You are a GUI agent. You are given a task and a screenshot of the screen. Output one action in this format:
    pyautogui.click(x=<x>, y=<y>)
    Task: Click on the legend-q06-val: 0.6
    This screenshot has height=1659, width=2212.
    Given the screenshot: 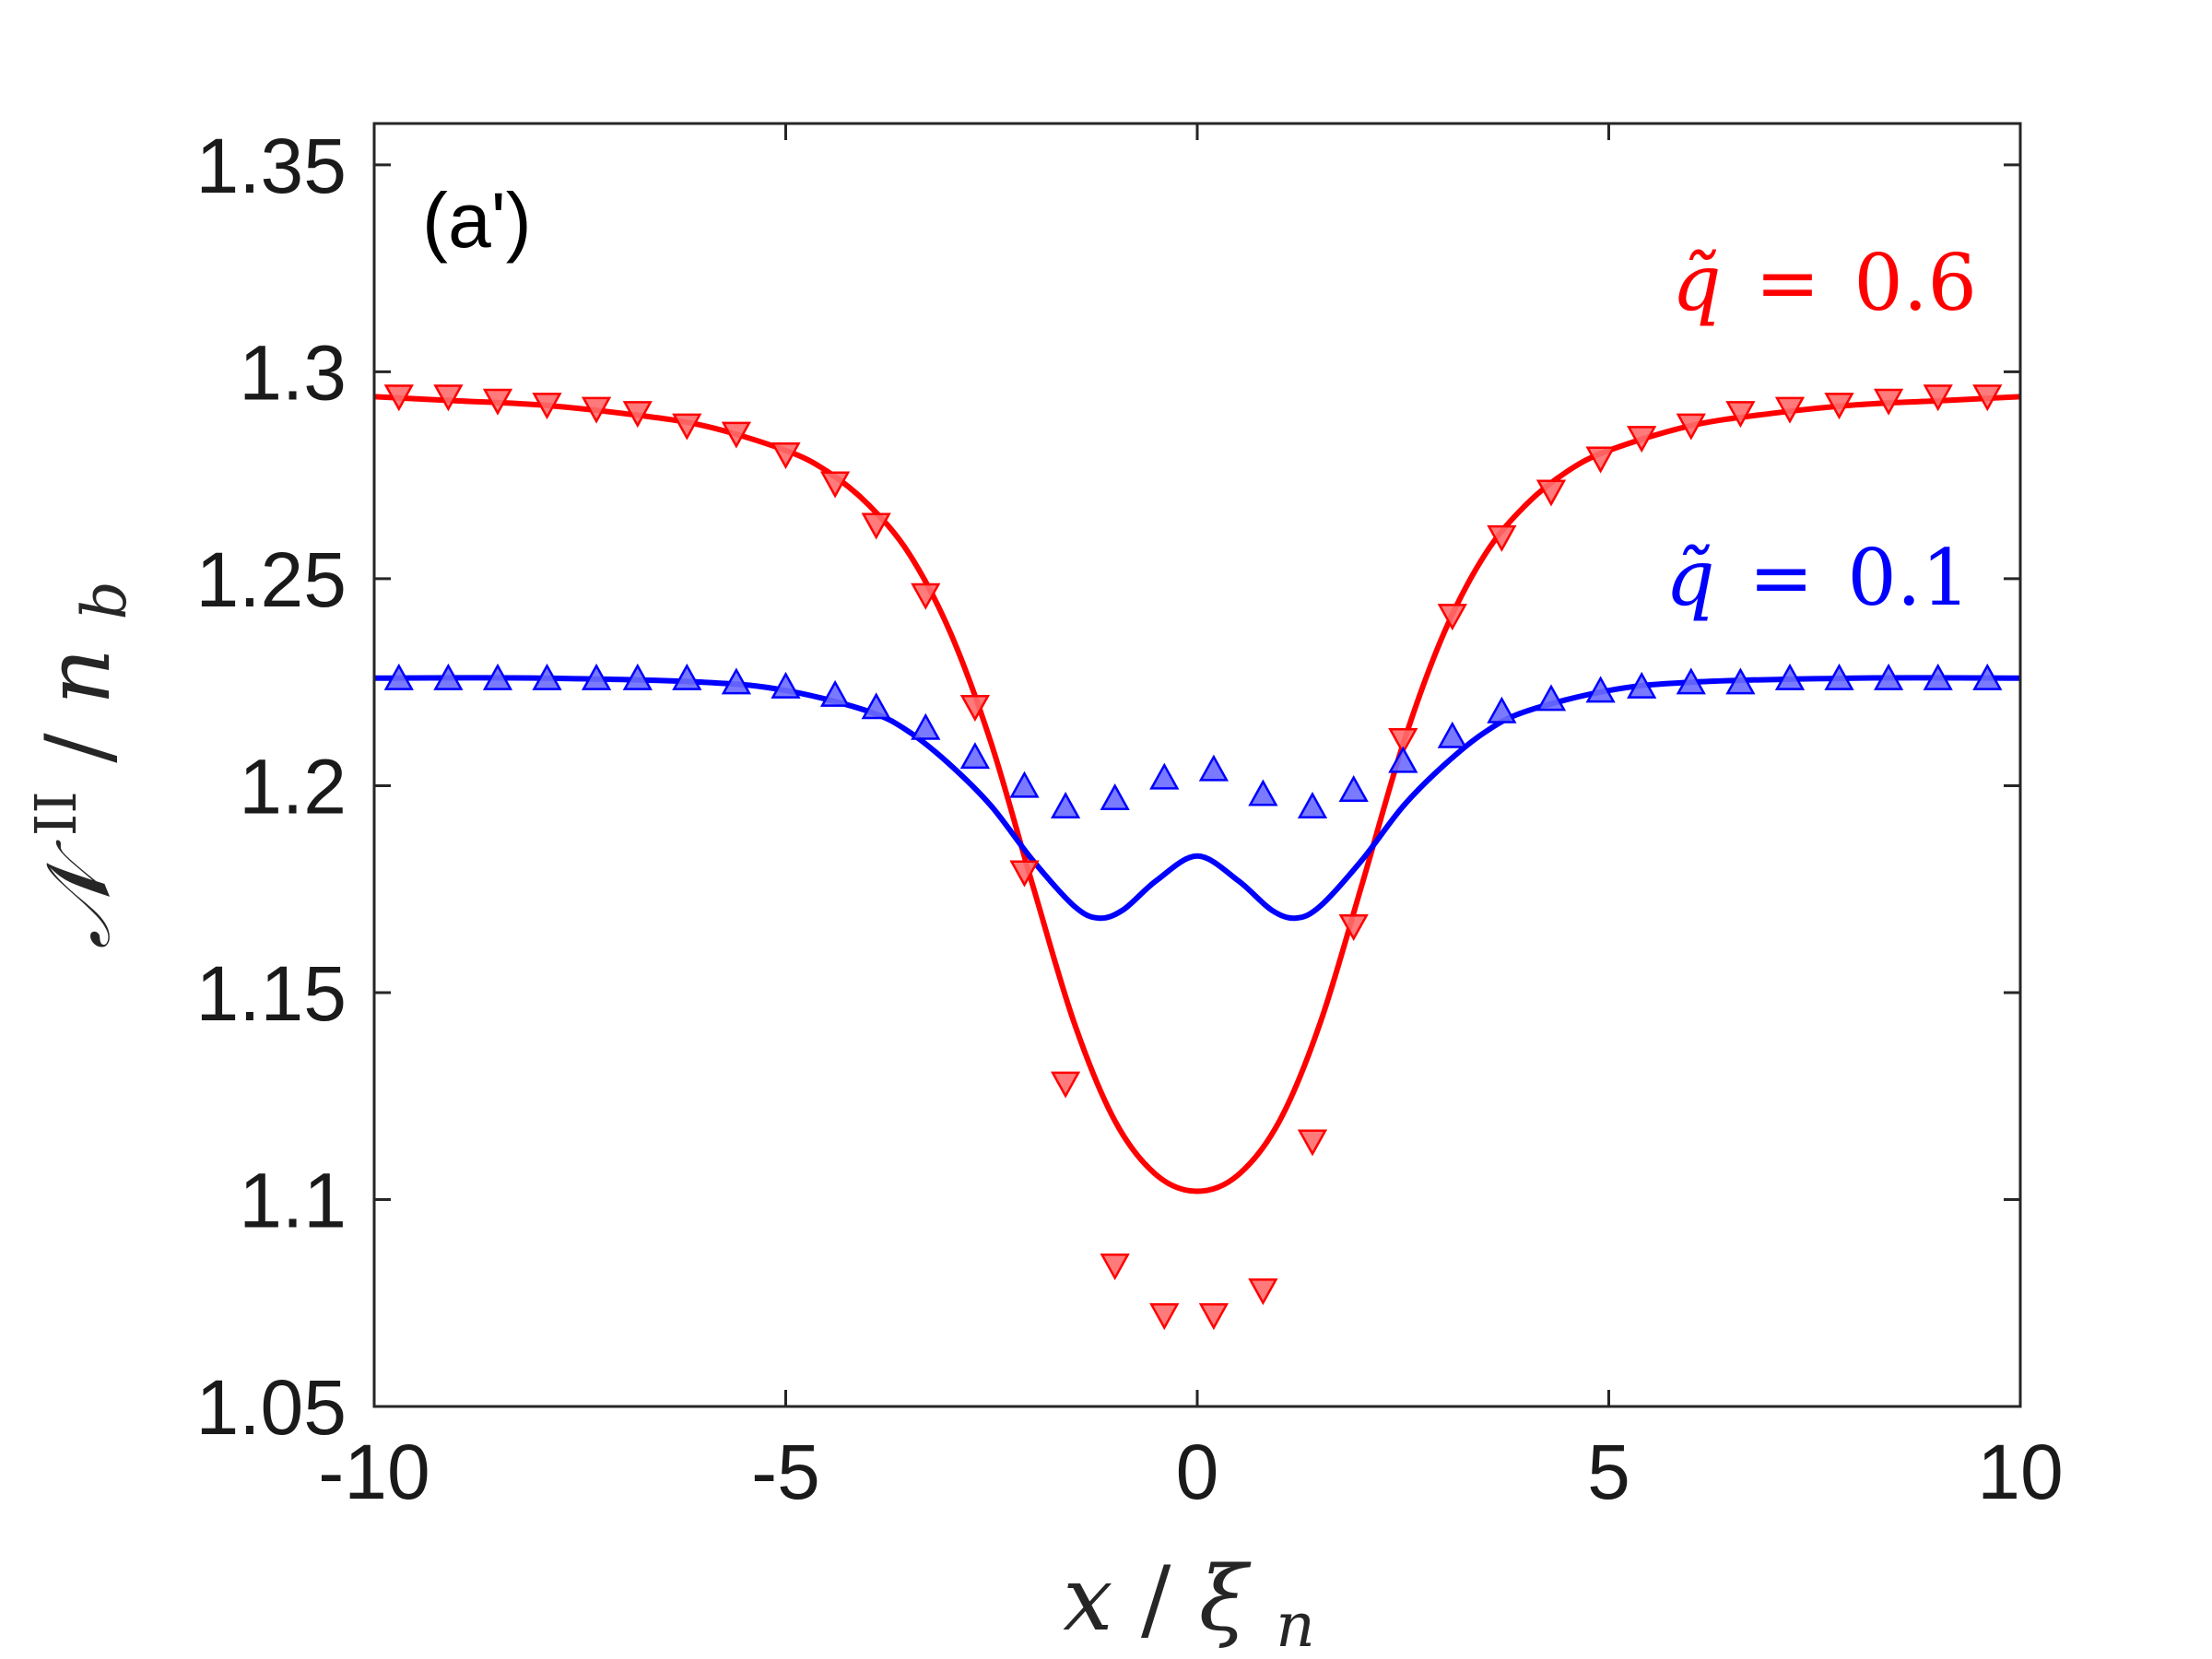 What is the action you would take?
    pyautogui.click(x=1915, y=283)
    